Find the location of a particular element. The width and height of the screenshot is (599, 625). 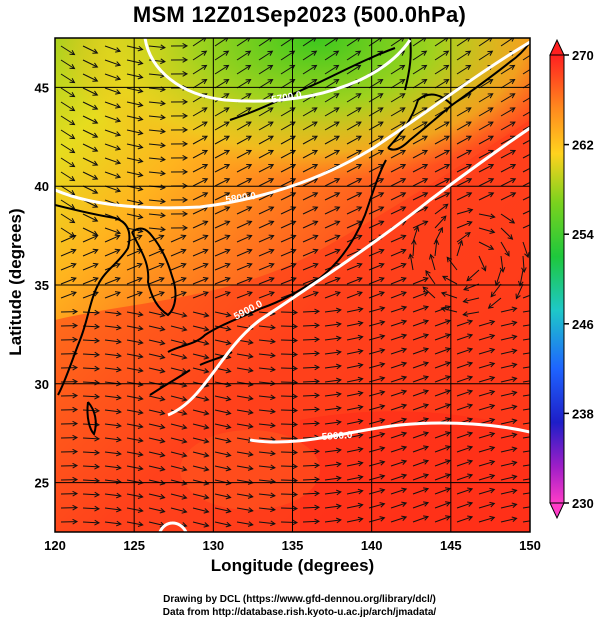

colorbar-bar is located at coordinates (557, 279).